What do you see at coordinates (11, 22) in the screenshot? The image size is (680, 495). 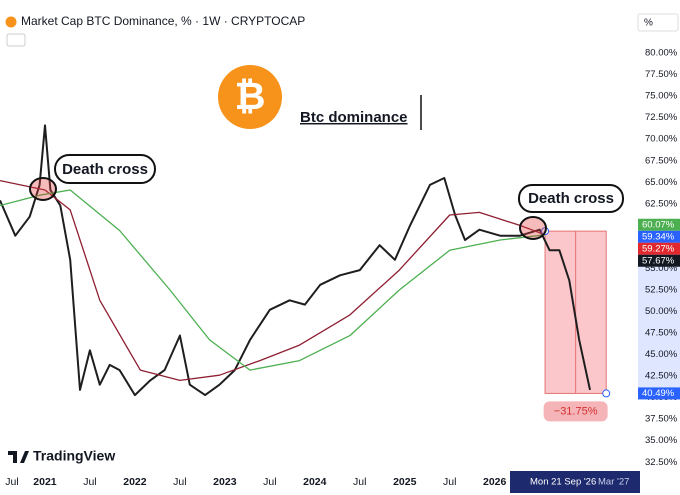 I see `coin-icon` at bounding box center [11, 22].